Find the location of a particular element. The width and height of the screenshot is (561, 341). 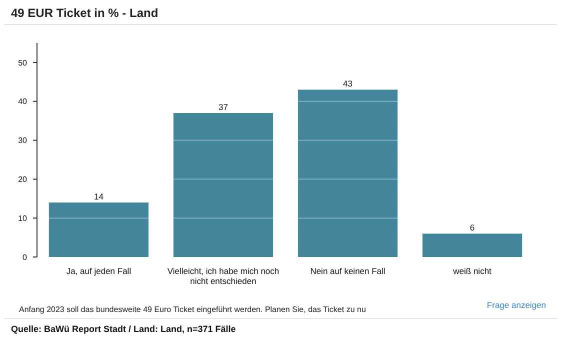

y-tick-label: 10 is located at coordinates (23, 218).